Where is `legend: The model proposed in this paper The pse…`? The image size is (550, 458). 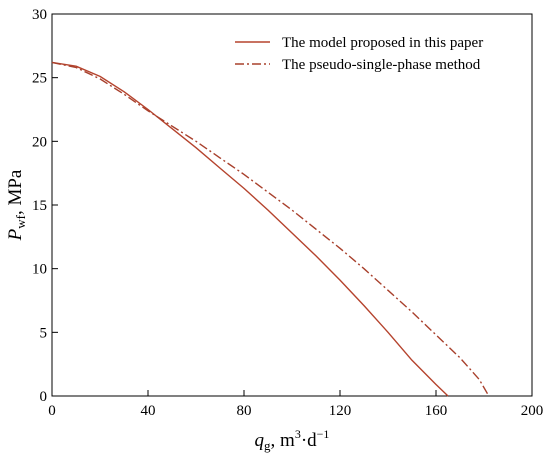 legend: The model proposed in this paper The pse… is located at coordinates (359, 54).